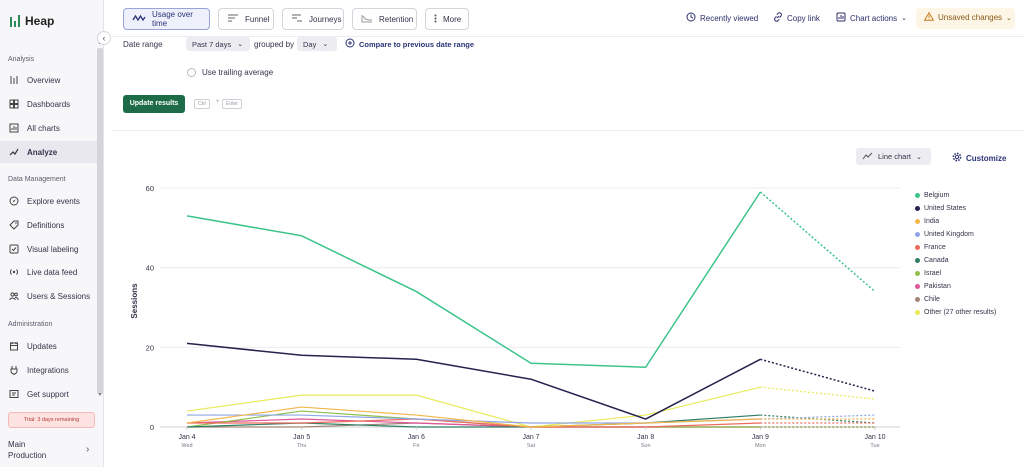 This screenshot has height=467, width=1024. Describe the element at coordinates (48, 128) in the screenshot. I see `sidebar-item-all-charts: All charts` at that location.